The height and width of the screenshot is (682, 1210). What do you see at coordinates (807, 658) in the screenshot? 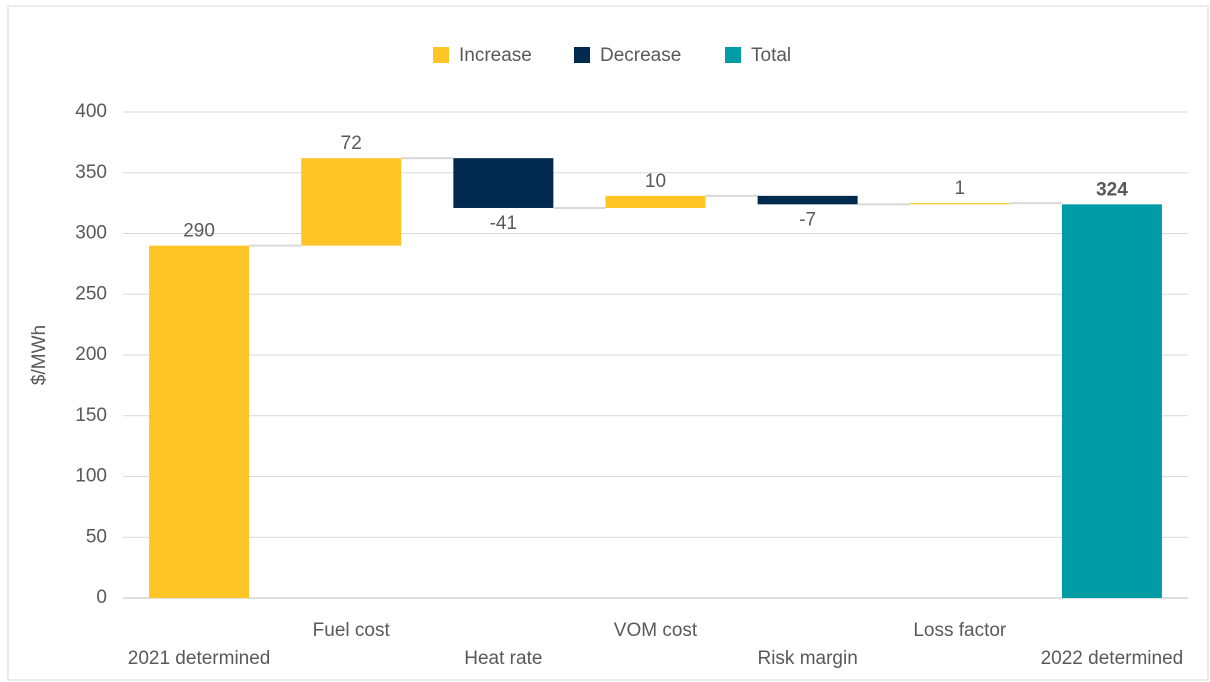
I see `x-tick-label: Risk margin` at bounding box center [807, 658].